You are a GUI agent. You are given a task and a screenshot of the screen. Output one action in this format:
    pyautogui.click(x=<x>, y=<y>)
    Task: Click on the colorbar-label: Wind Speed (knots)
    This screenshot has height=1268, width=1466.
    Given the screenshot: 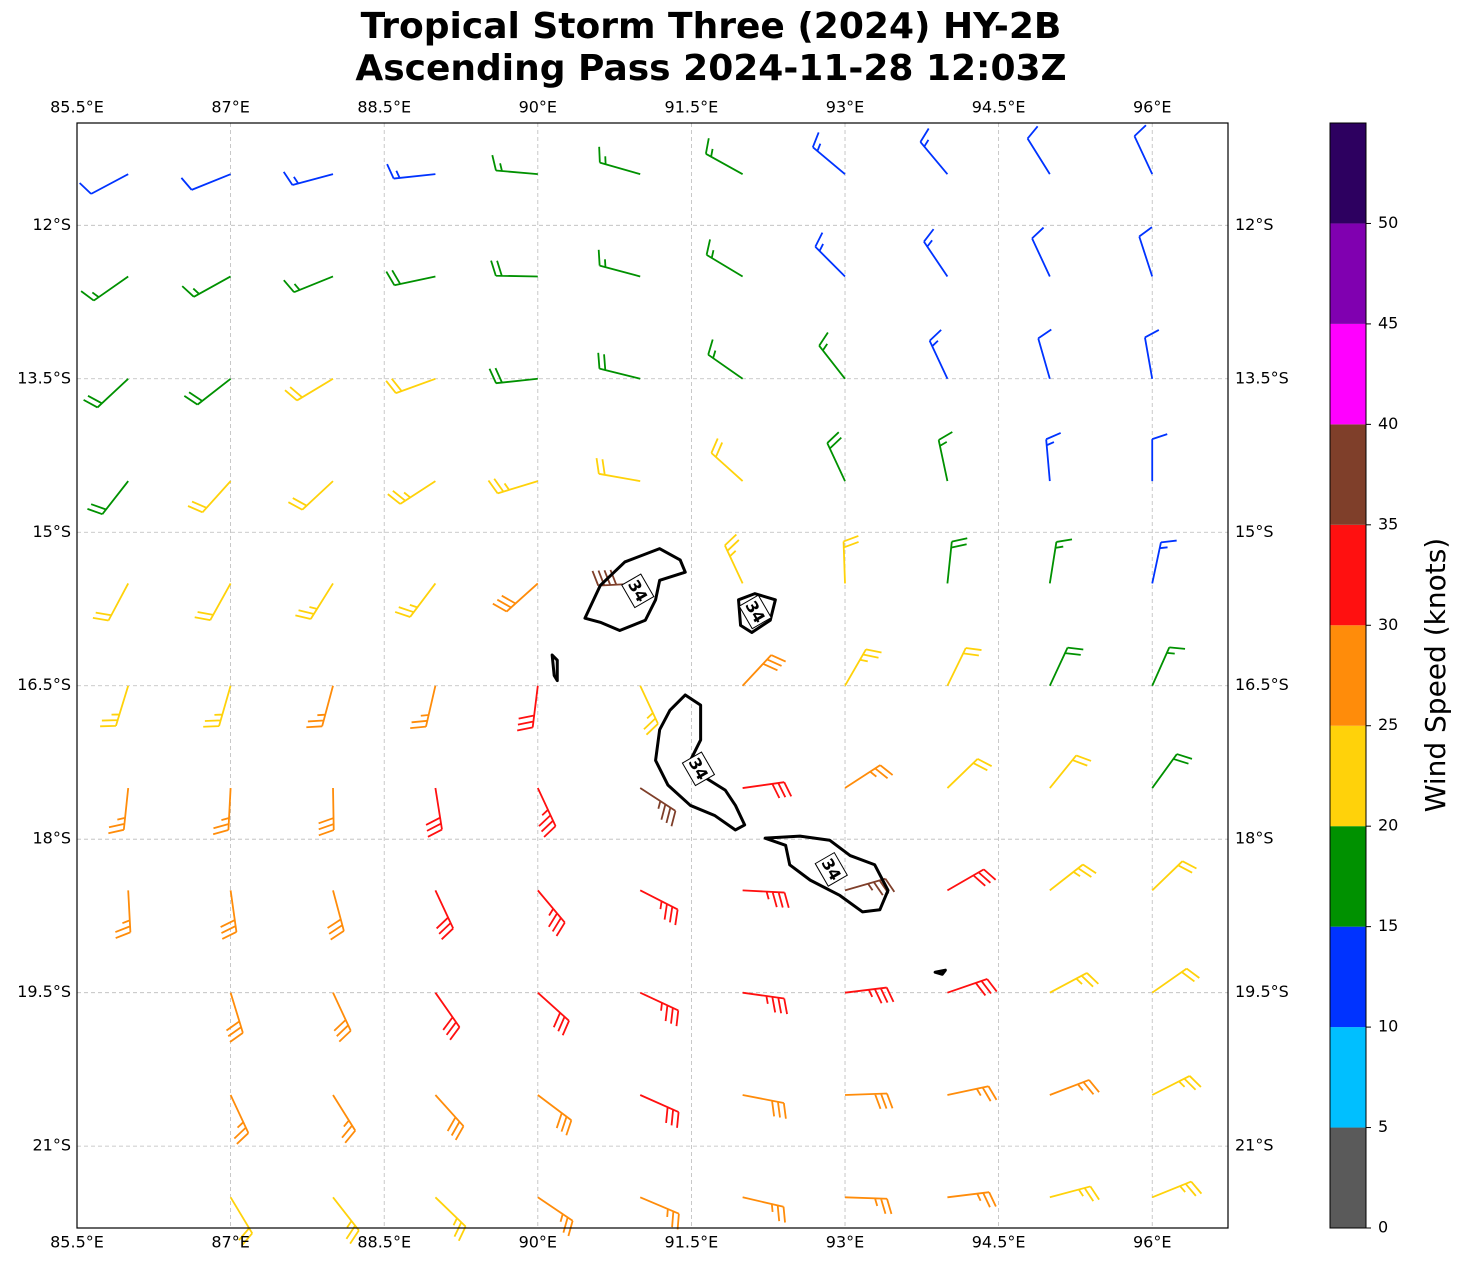 What is the action you would take?
    pyautogui.click(x=1435, y=675)
    